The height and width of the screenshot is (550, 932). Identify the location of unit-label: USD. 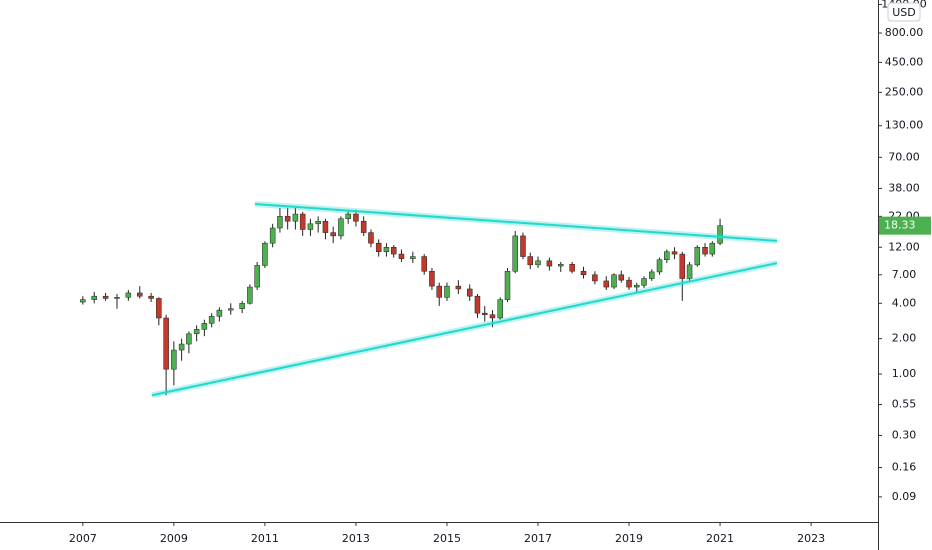
(904, 12).